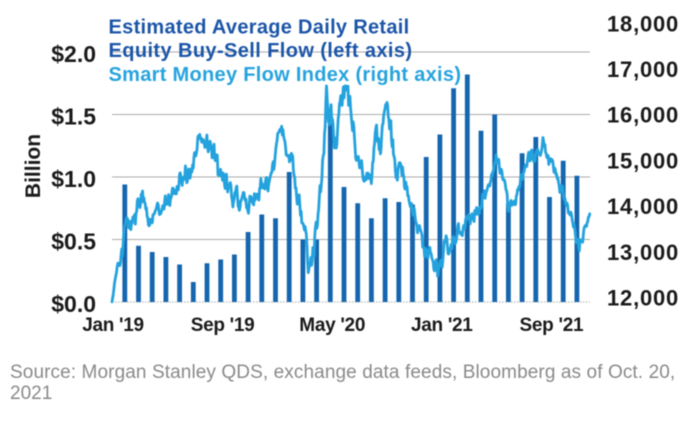 The height and width of the screenshot is (431, 700). Describe the element at coordinates (643, 160) in the screenshot. I see `svg-text: 15,000` at that location.